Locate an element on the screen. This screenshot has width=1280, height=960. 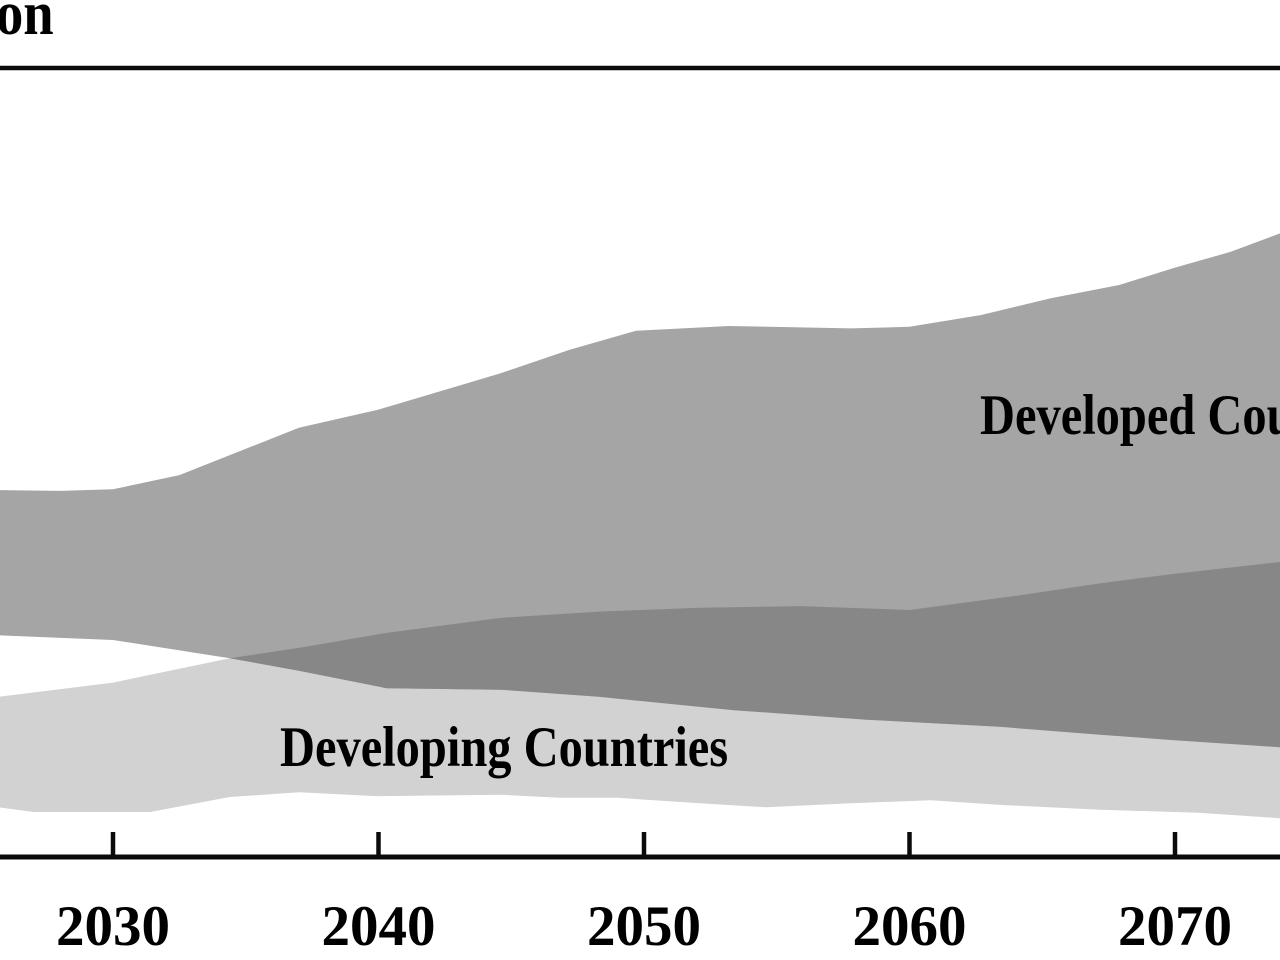
x-tick-label-2040: 2040 is located at coordinates (379, 926).